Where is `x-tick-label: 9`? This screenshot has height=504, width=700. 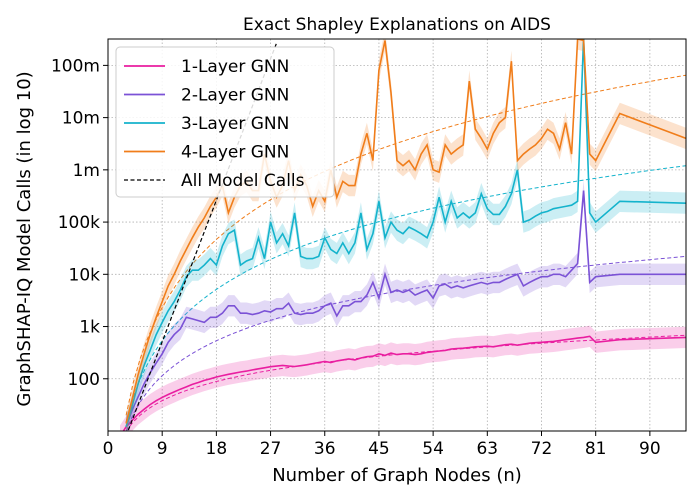 x-tick-label: 9 is located at coordinates (162, 449).